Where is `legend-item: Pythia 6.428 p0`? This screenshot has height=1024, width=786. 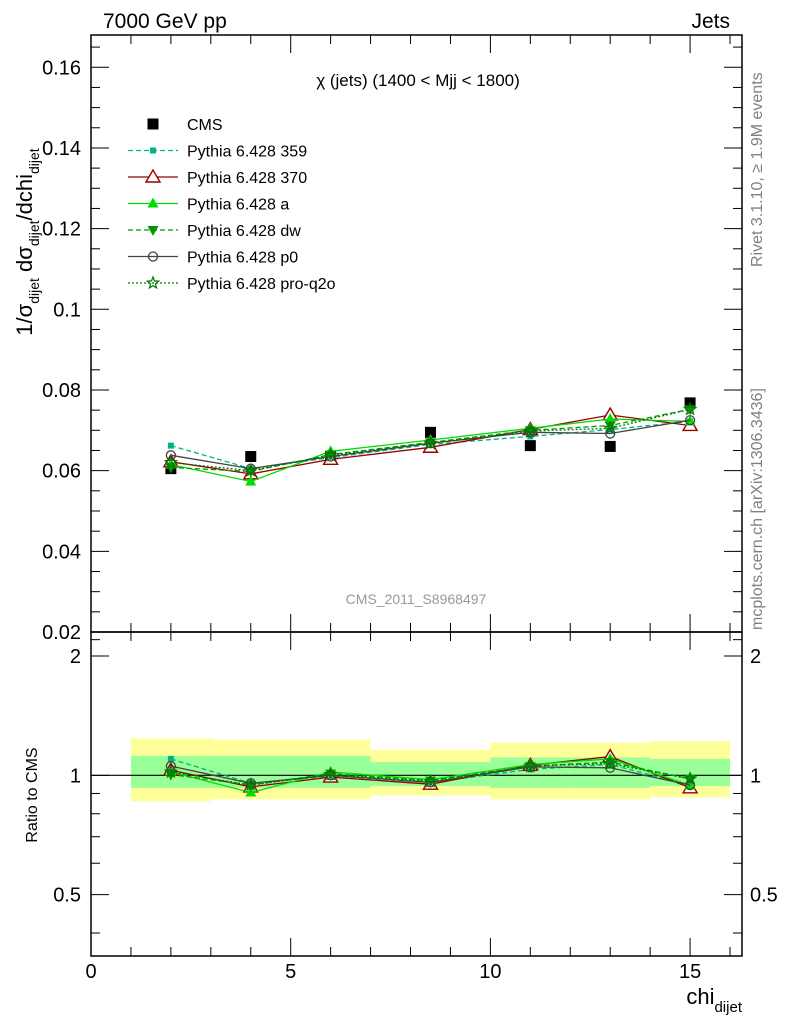
legend-item: Pythia 6.428 p0 is located at coordinates (213, 258).